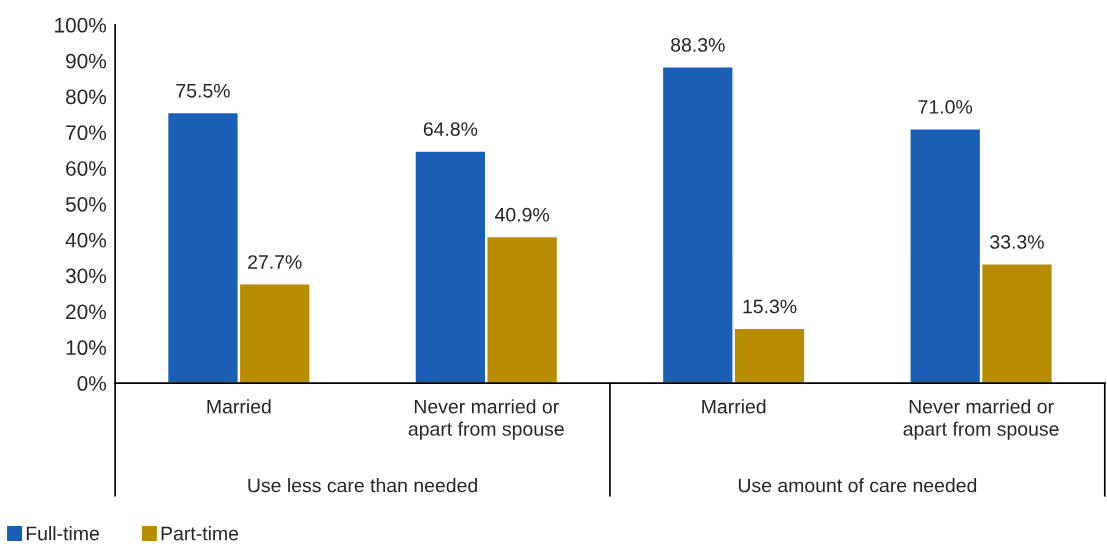 The height and width of the screenshot is (552, 1107). What do you see at coordinates (86, 348) in the screenshot?
I see `y-tick-label: 10%` at bounding box center [86, 348].